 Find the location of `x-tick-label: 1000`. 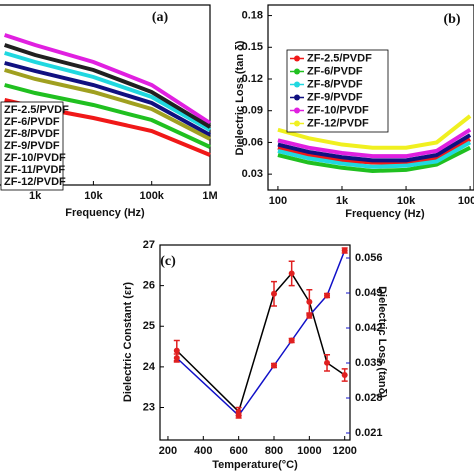

x-tick-label: 1000 is located at coordinates (309, 451).